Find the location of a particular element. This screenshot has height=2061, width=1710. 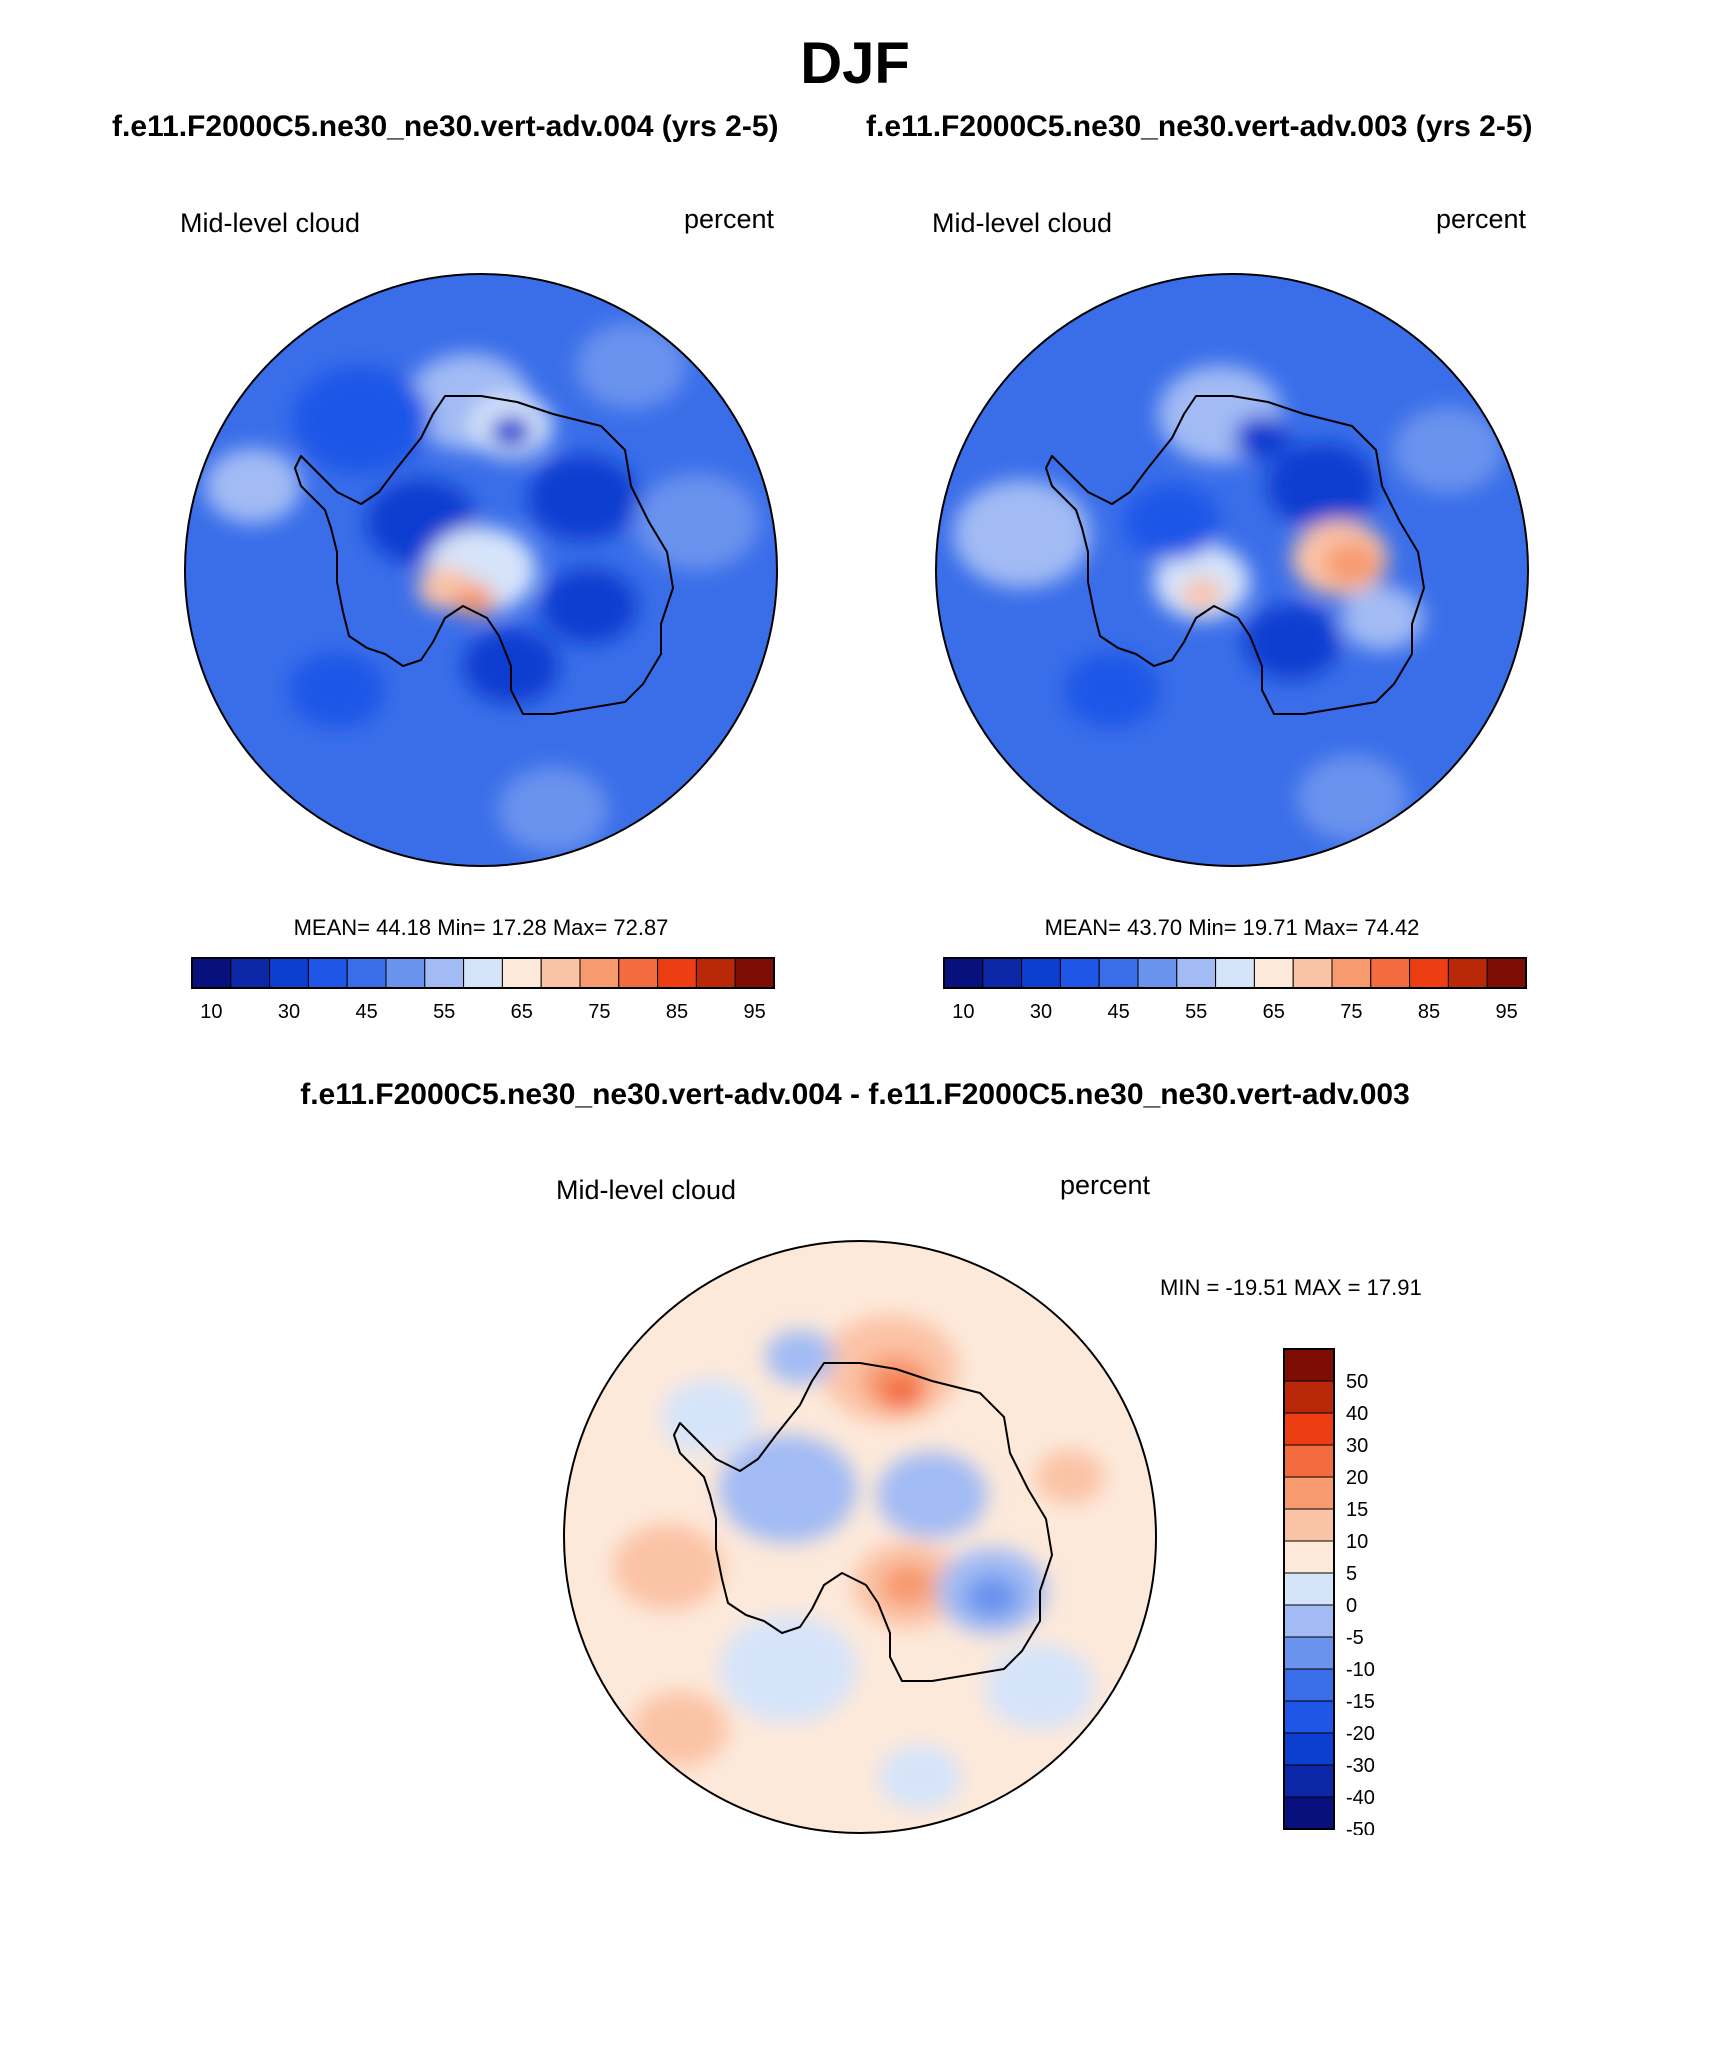

colorbar-tick-label: 65 is located at coordinates (522, 1012).